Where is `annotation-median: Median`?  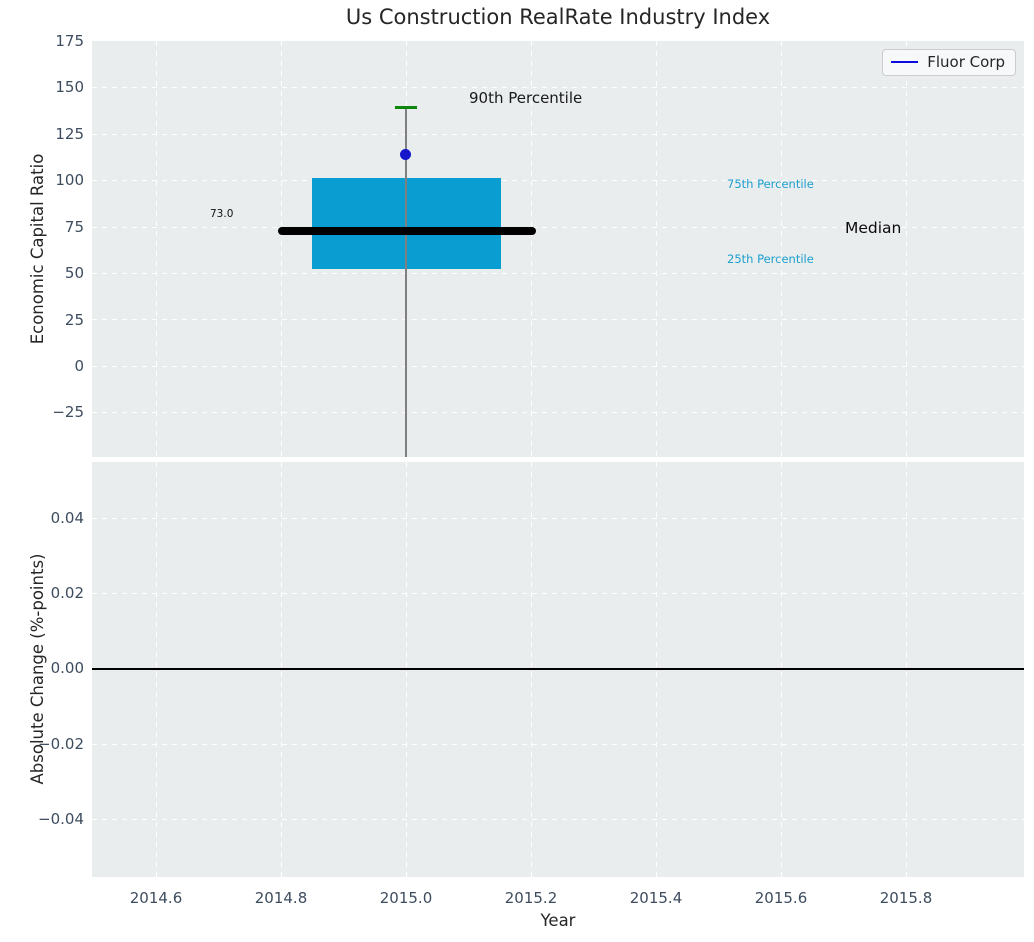 annotation-median: Median is located at coordinates (873, 228).